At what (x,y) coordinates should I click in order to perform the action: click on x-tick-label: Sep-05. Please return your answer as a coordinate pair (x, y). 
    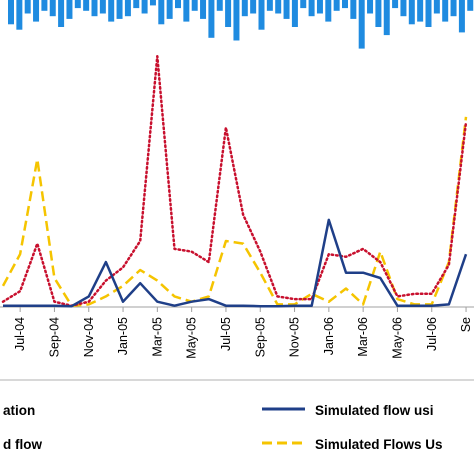
    Looking at the image, I should click on (260, 337).